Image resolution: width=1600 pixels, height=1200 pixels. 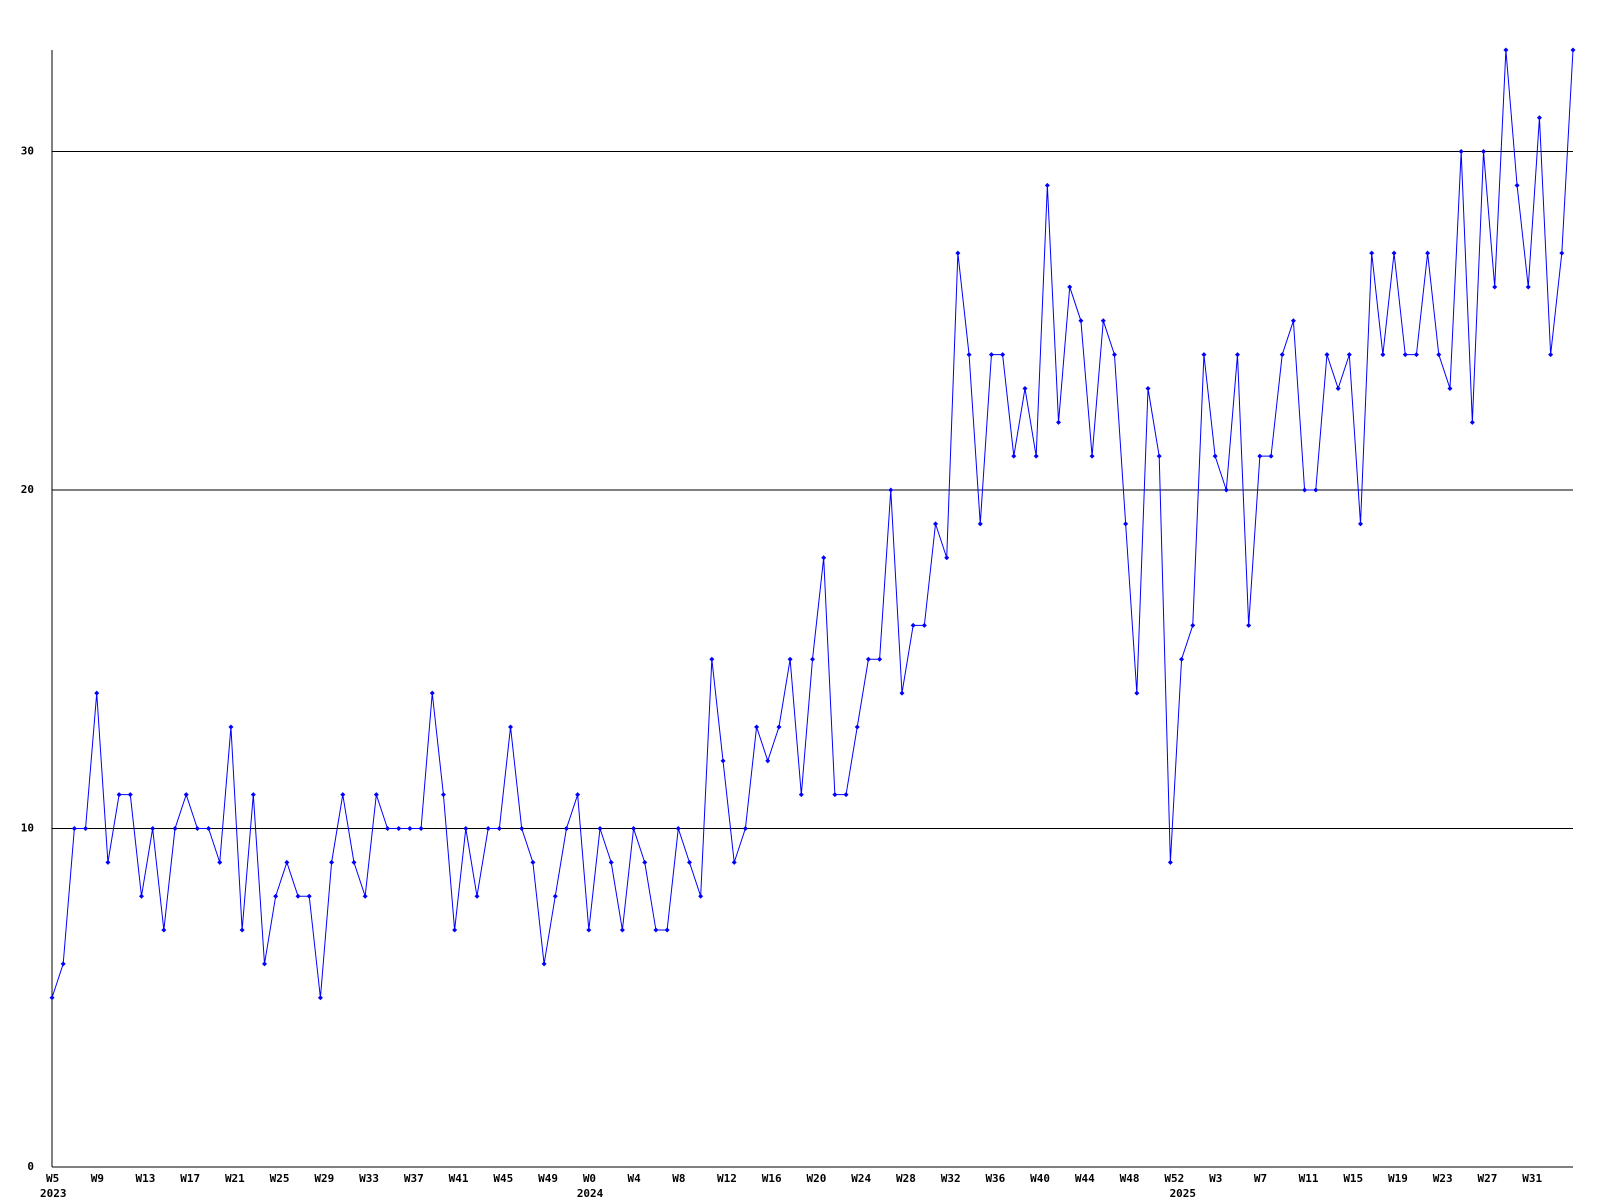 I want to click on x-year-label: 2023, so click(x=53, y=1193).